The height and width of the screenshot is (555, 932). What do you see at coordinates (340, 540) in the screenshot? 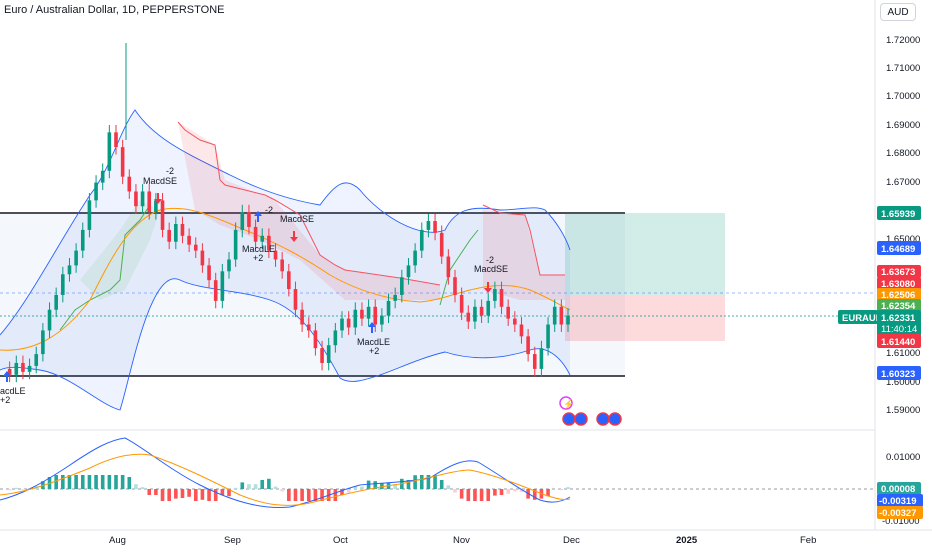
I see `time-tick: Oct` at bounding box center [340, 540].